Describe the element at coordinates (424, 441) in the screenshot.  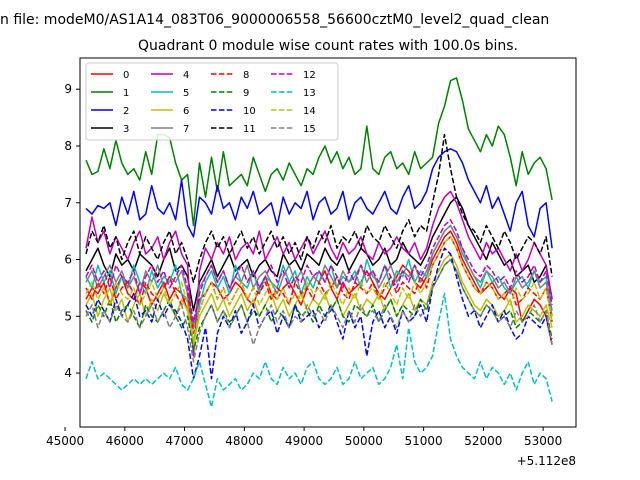
I see `x-tick-label: 51000` at that location.